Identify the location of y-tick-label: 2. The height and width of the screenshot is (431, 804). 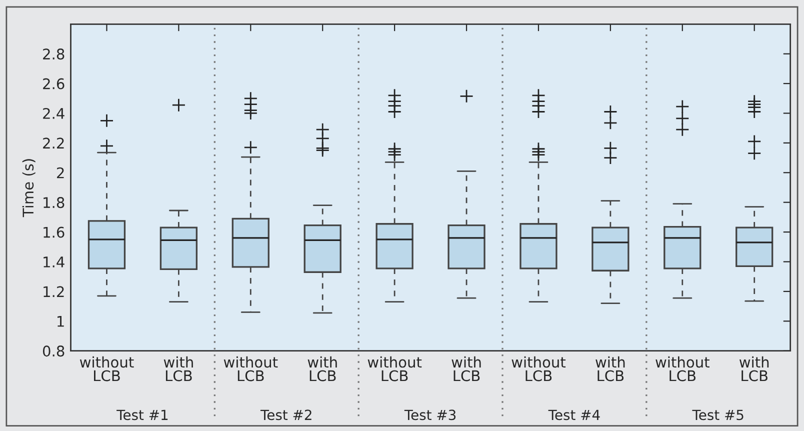
(60, 172).